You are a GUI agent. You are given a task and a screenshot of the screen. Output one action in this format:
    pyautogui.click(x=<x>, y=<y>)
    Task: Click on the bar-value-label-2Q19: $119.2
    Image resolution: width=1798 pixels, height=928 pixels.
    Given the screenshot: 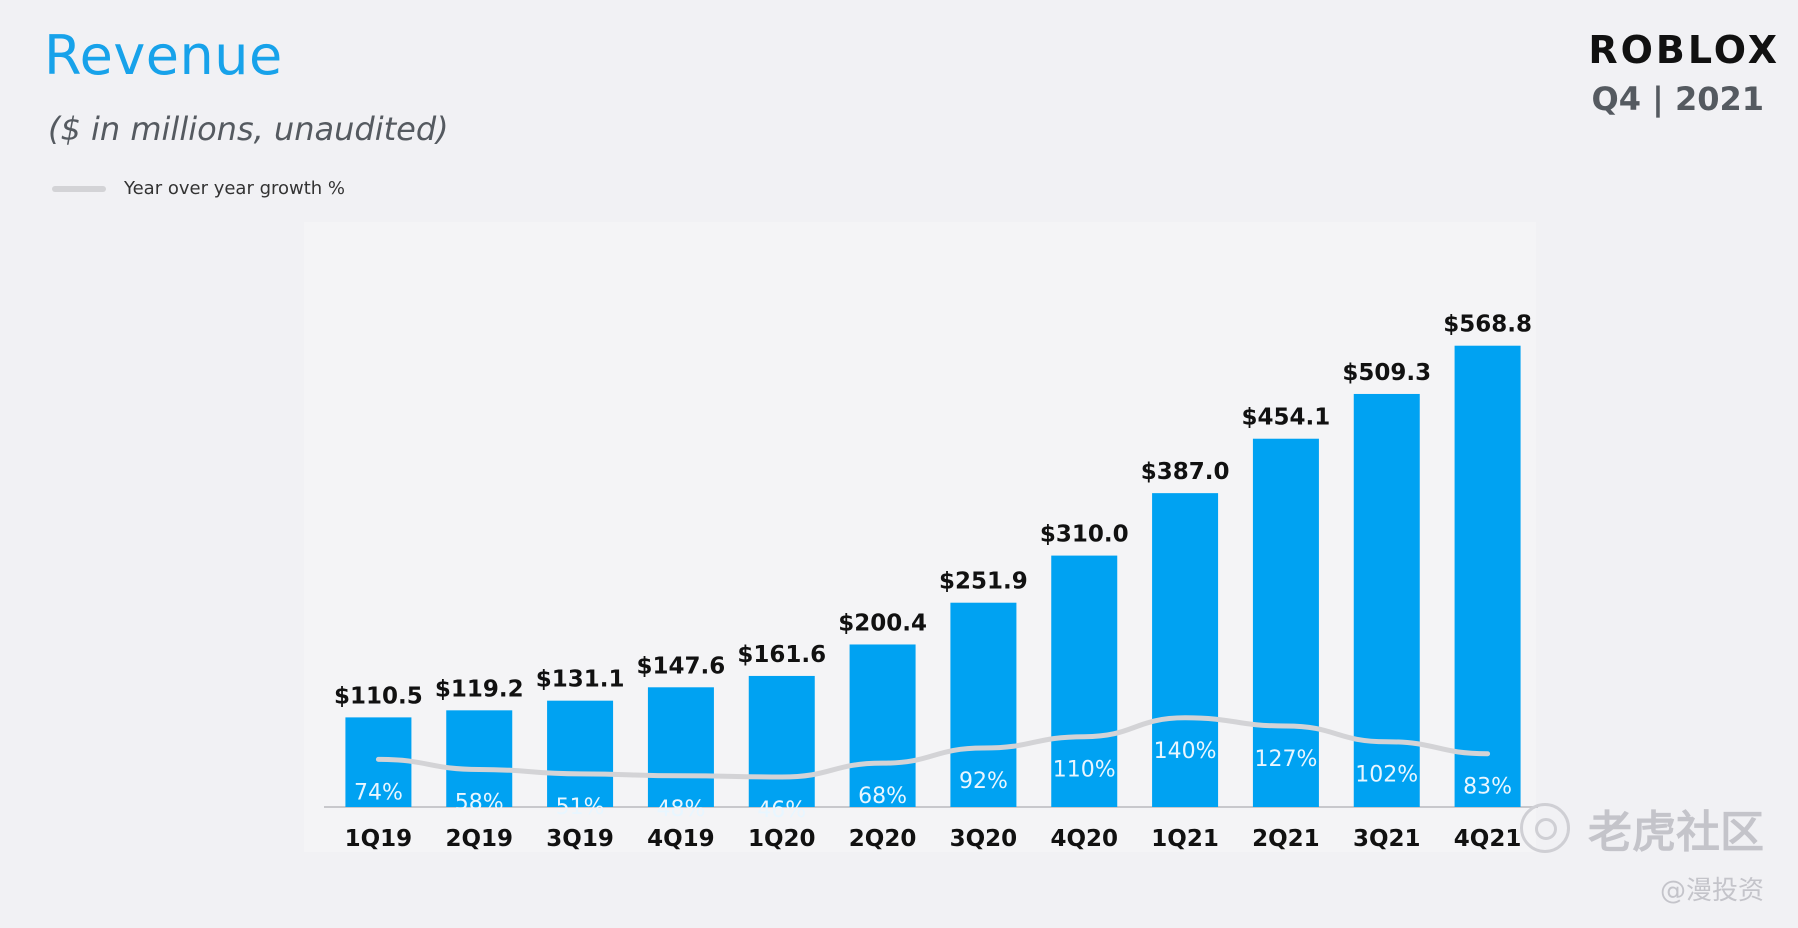 What is the action you would take?
    pyautogui.click(x=479, y=689)
    